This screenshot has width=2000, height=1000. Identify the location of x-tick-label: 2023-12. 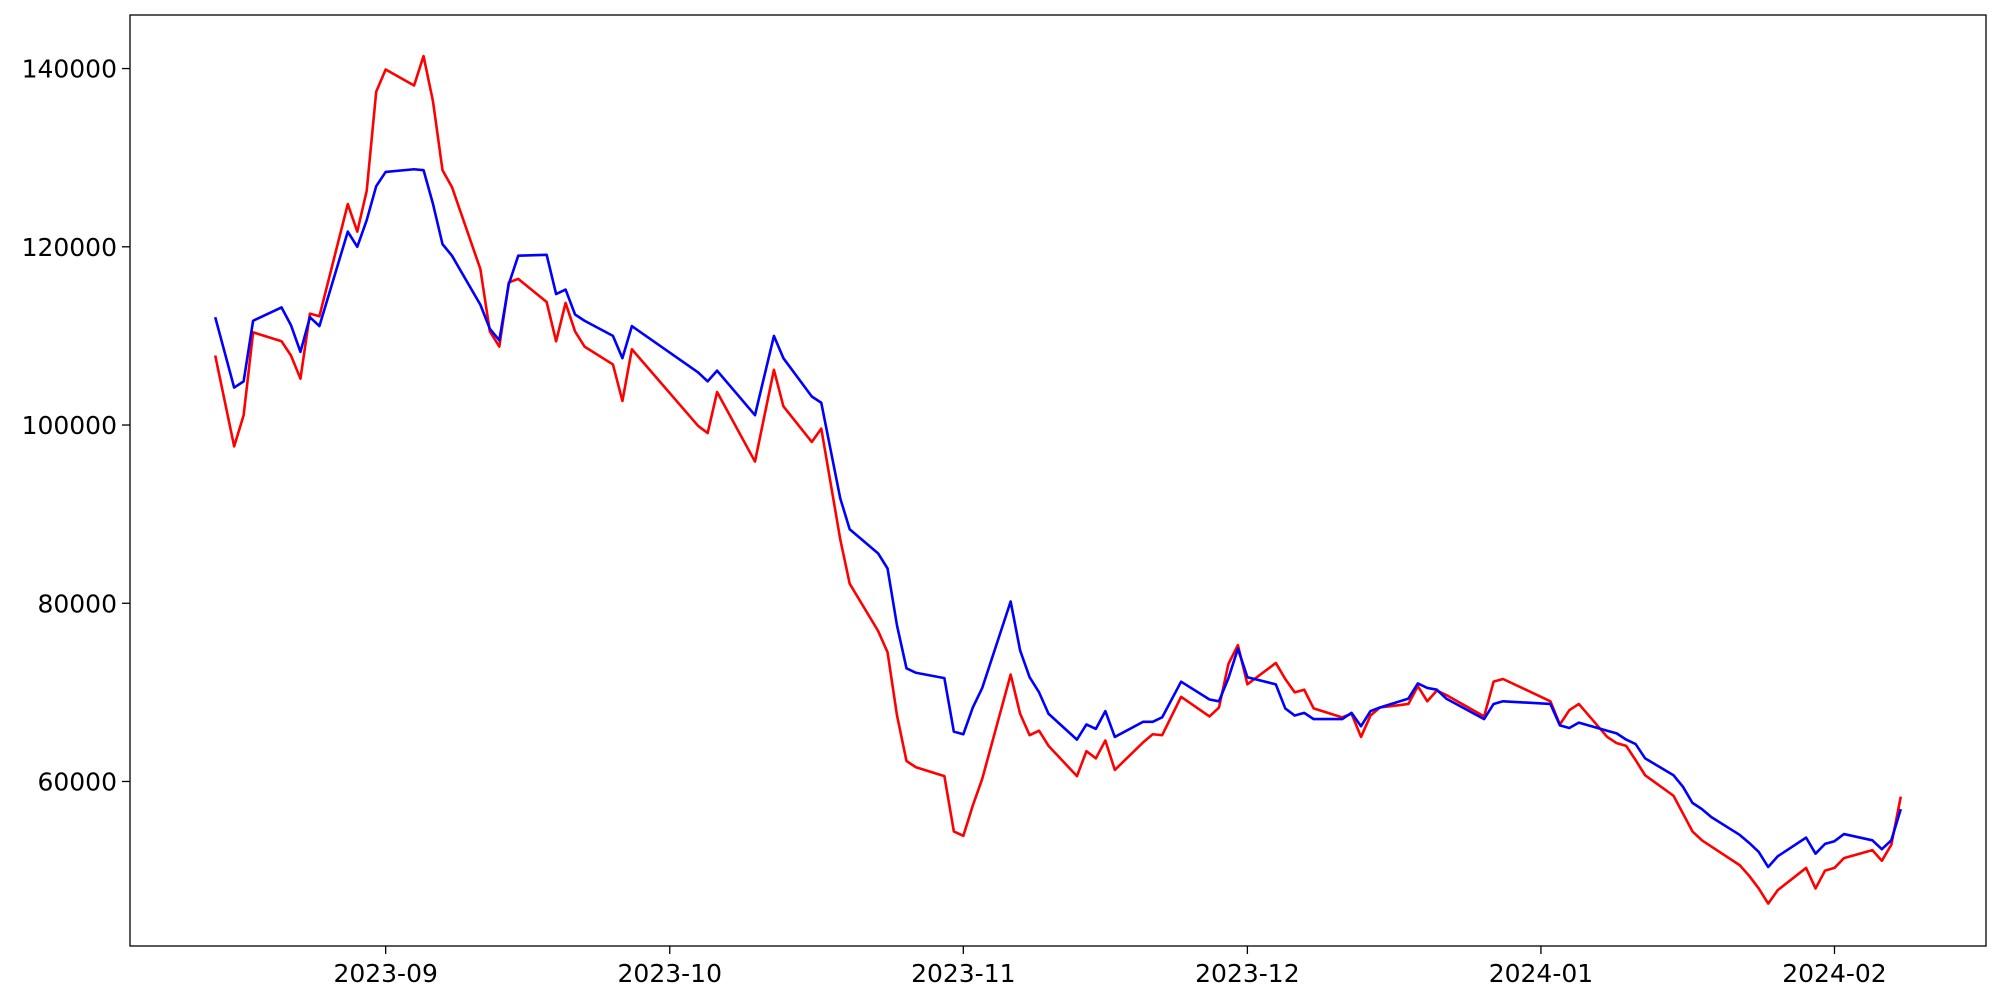
(1247, 973).